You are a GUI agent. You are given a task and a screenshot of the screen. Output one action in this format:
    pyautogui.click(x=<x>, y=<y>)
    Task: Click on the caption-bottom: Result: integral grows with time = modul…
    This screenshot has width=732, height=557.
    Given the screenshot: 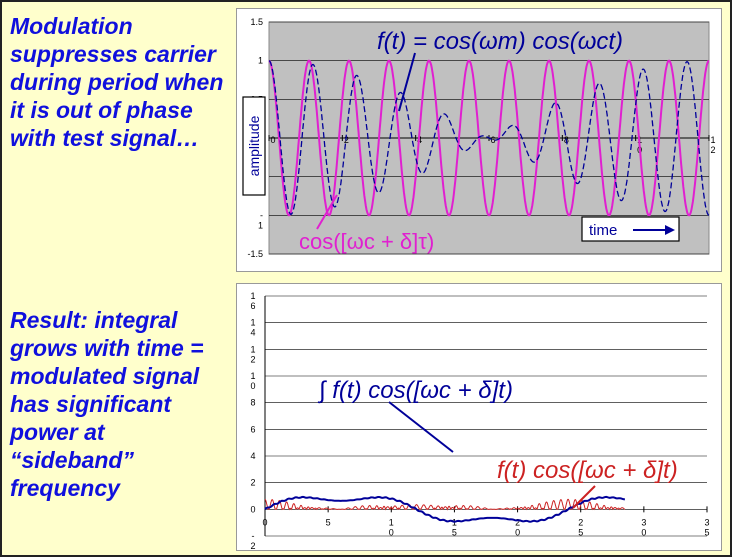 What is the action you would take?
    pyautogui.click(x=107, y=404)
    